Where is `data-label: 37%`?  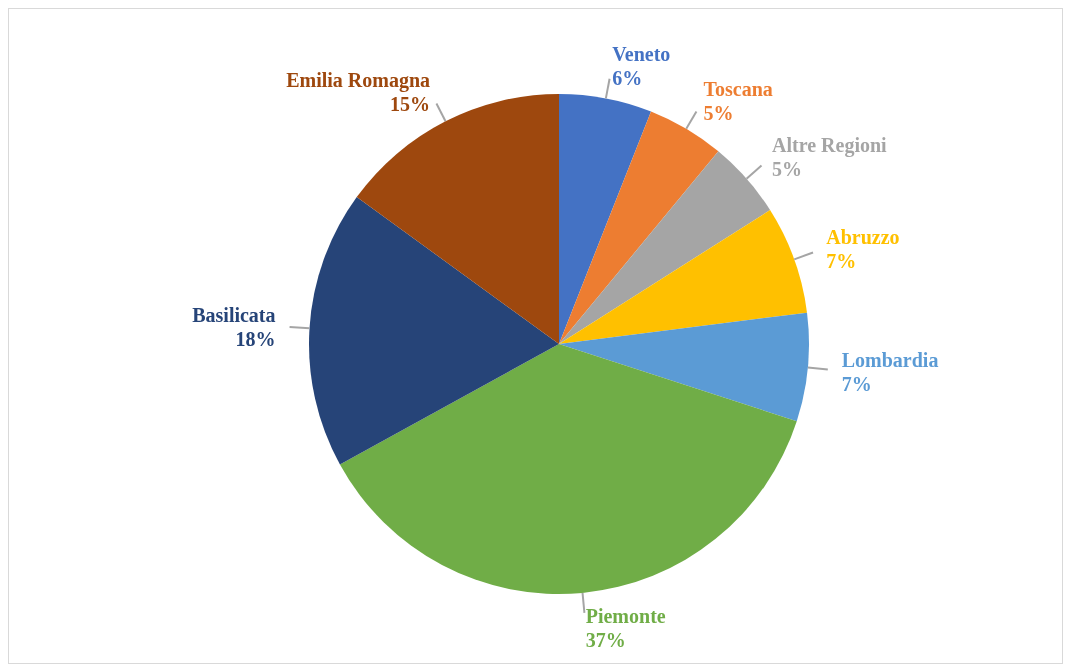
data-label: 37% is located at coordinates (605, 639).